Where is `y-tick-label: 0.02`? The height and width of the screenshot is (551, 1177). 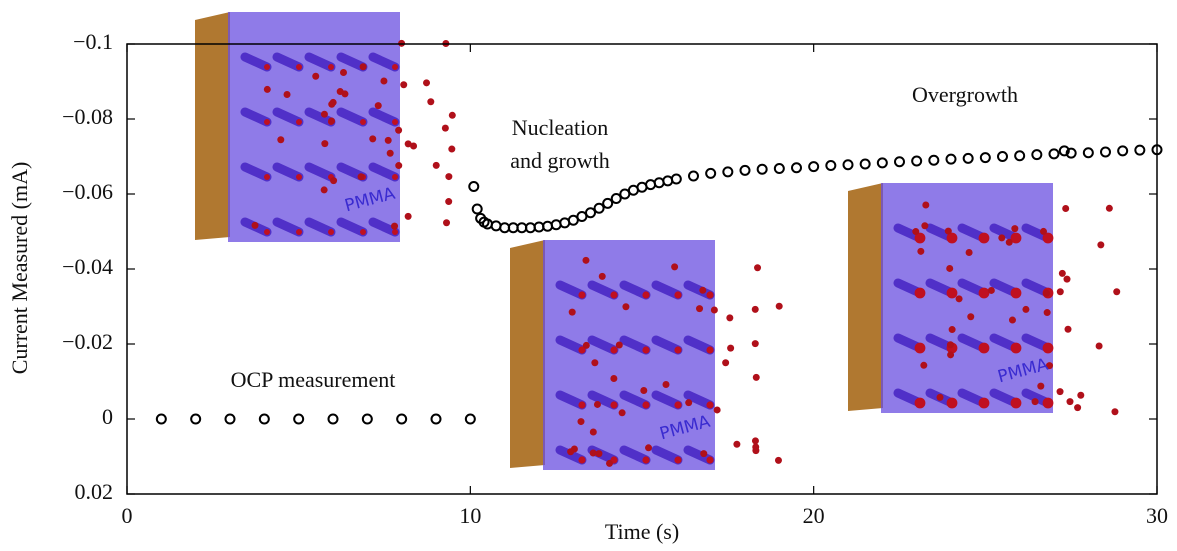 y-tick-label: 0.02 is located at coordinates (94, 491).